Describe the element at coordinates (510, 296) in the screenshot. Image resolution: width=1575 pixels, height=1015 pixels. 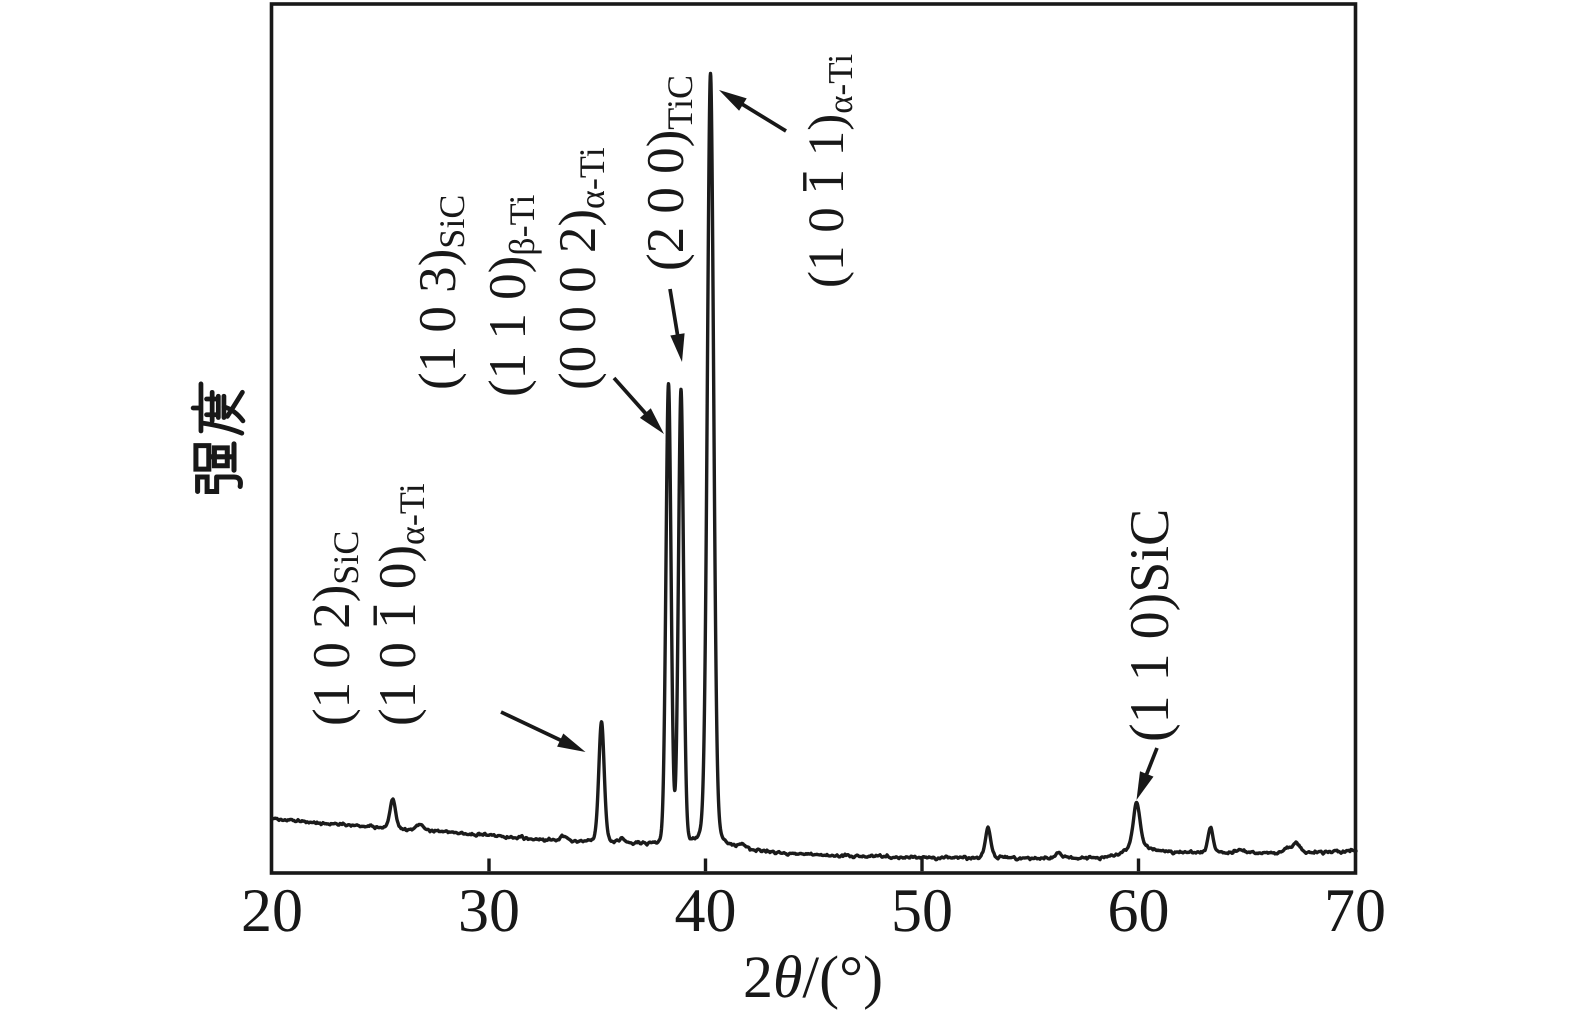
I see `svg-text: (1 1 0)β-Ti` at that location.